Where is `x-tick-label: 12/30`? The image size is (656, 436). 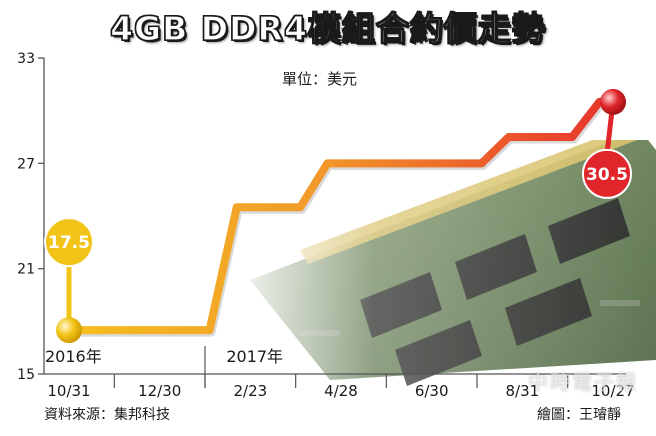 x-tick-label: 12/30 is located at coordinates (159, 391).